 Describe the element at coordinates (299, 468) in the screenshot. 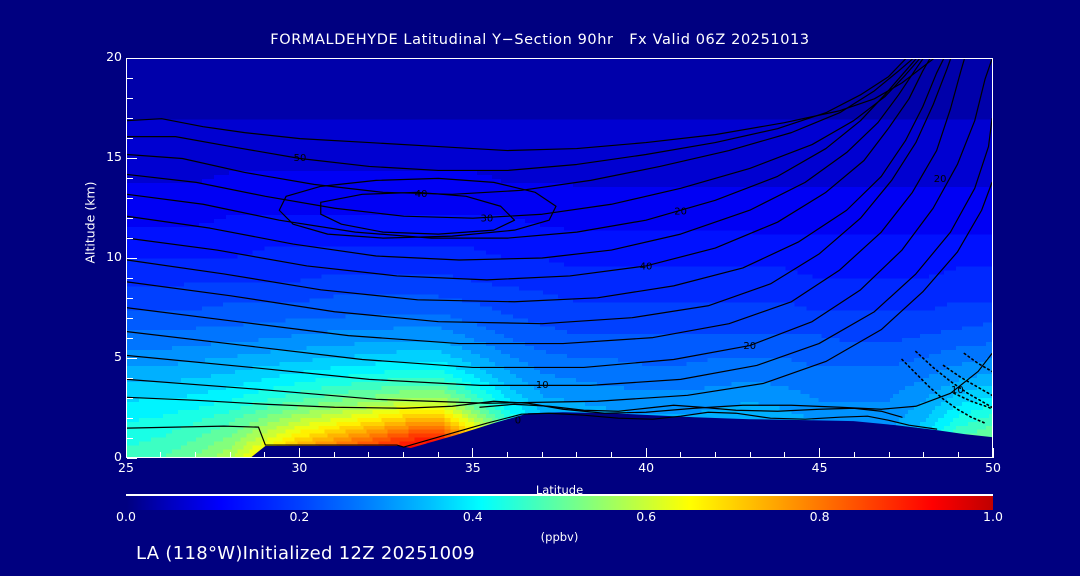

I see `x-tick-label: 30` at that location.